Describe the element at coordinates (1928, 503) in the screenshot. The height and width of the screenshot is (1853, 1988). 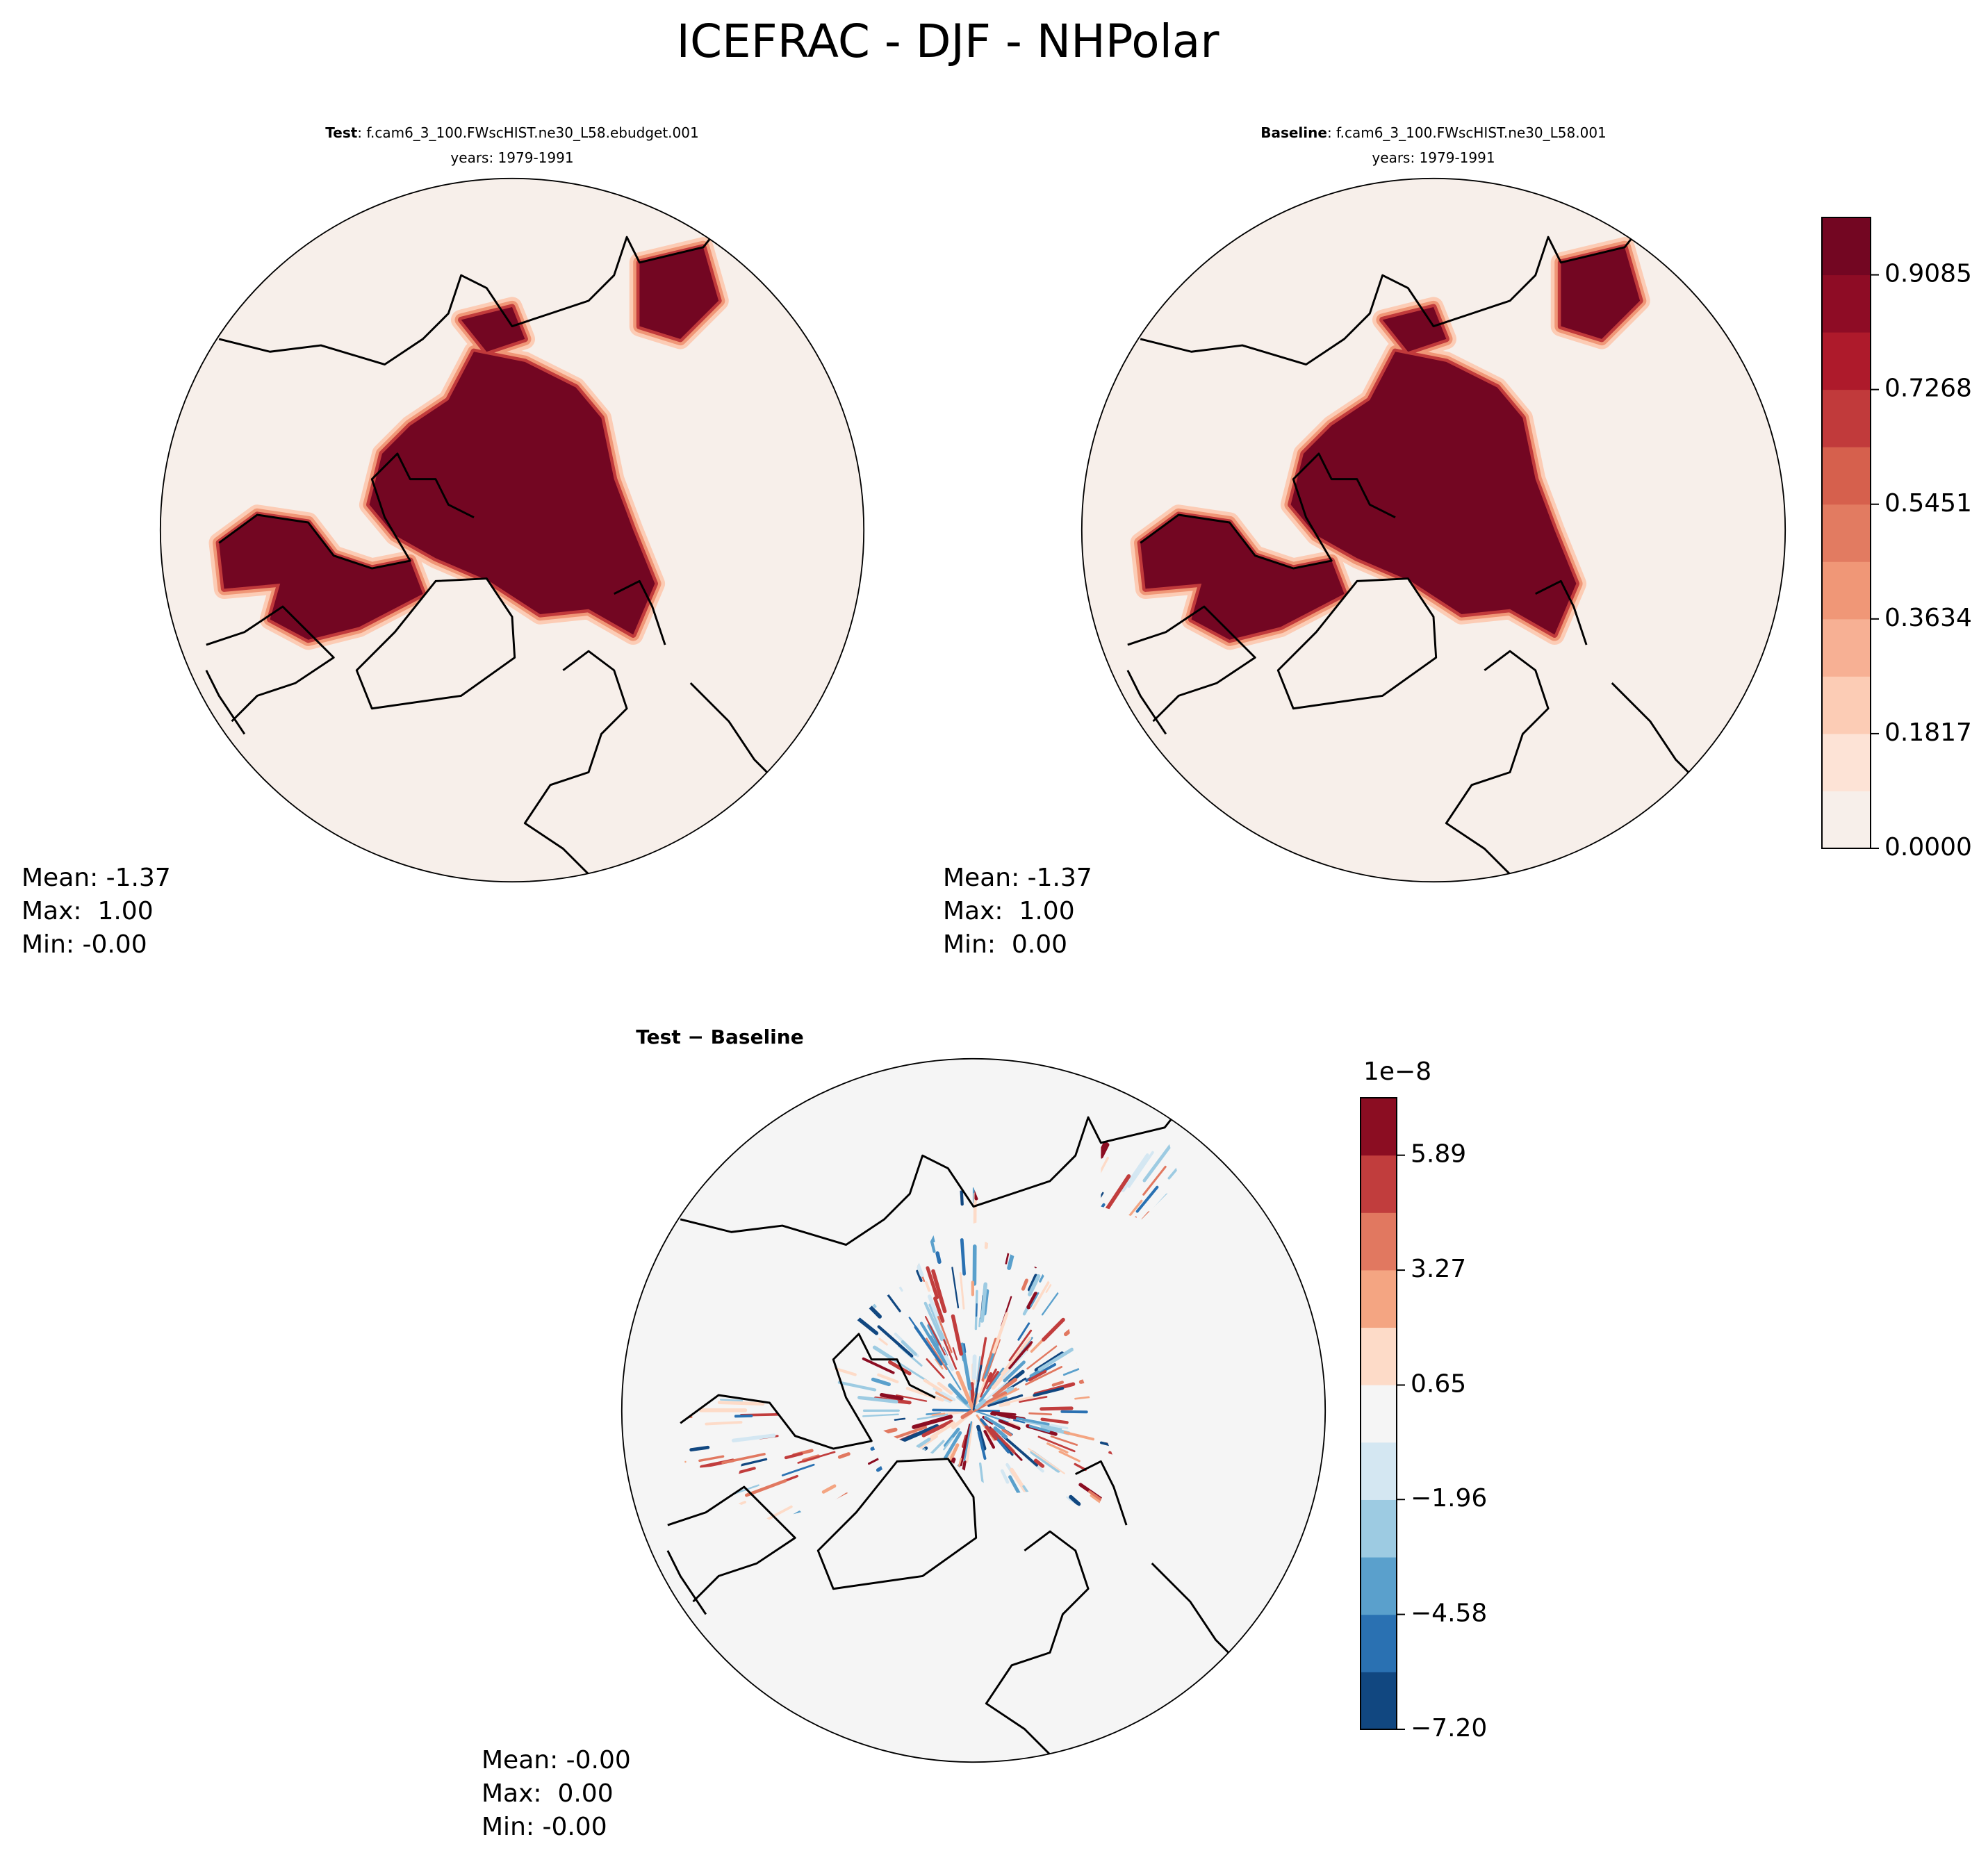
I see `colorbar-tick-label: 0.5451` at that location.